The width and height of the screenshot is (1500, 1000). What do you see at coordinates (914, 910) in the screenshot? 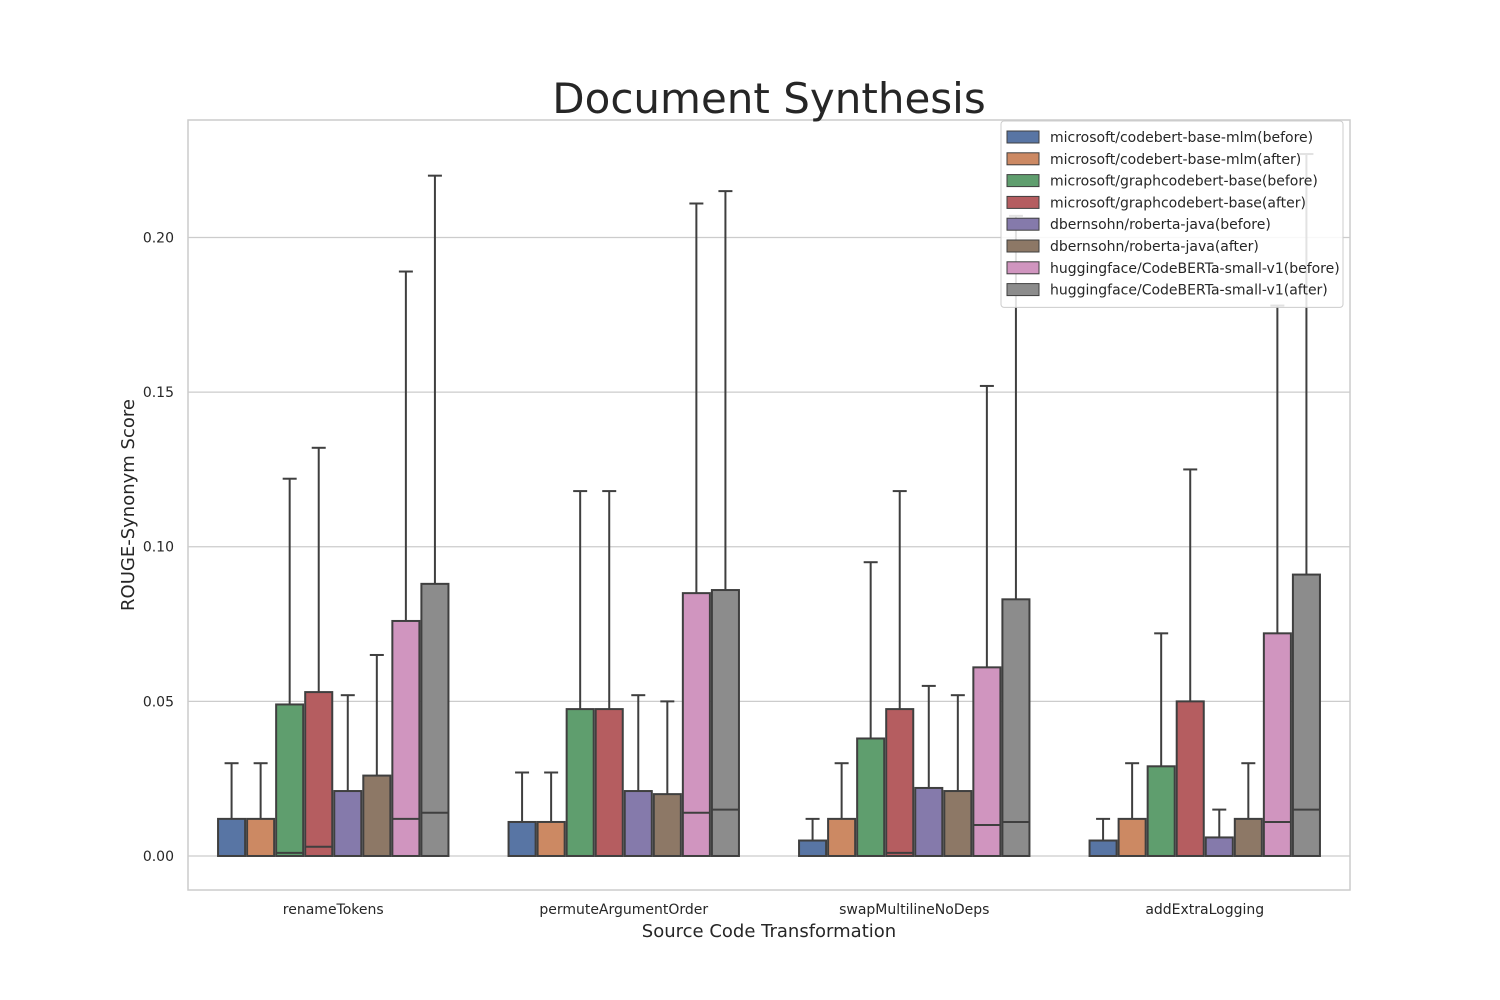
I see `x-tick-label: swapMultilineNoDeps` at bounding box center [914, 910].